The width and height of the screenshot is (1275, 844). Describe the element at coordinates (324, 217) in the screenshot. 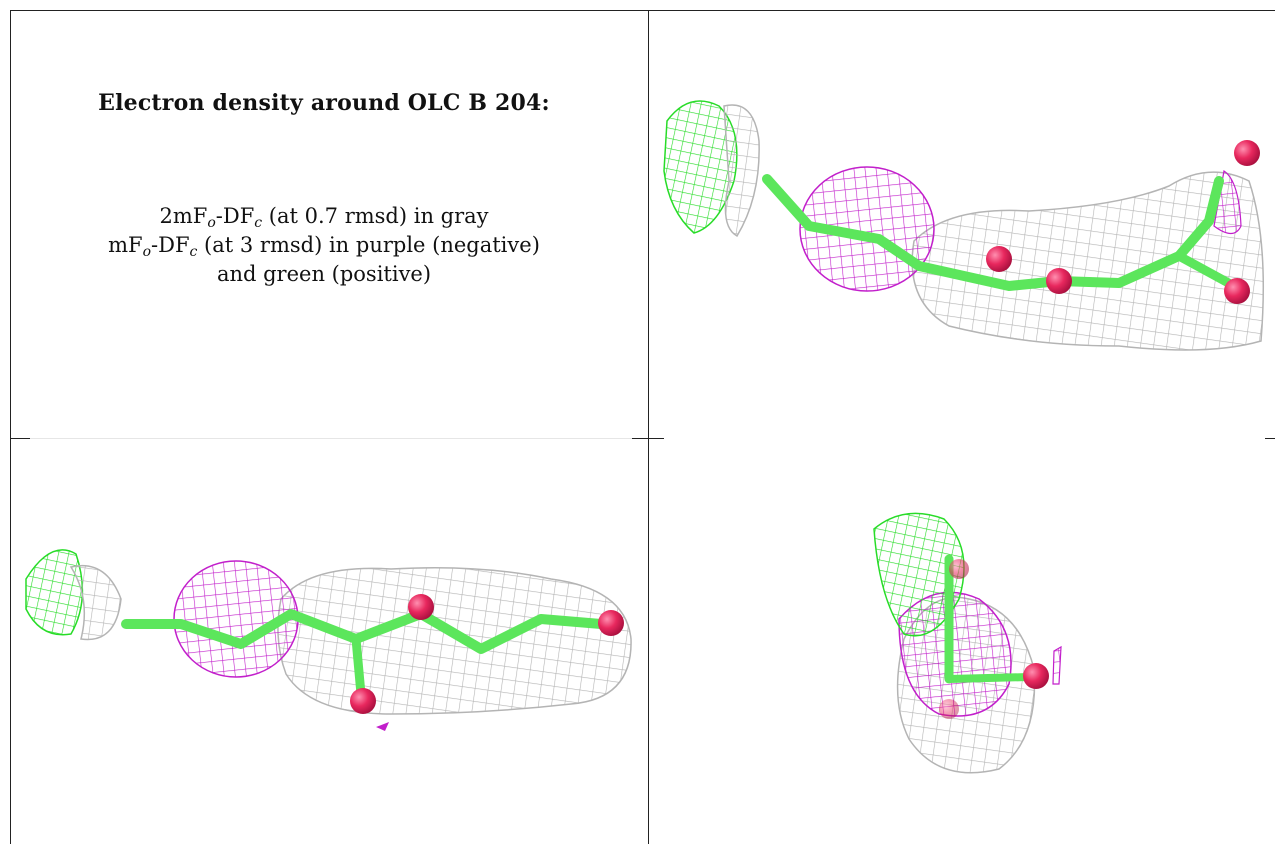

I see `caption-line-2mfo: 2mFo-DFc (at 0.7 rmsd) in gray` at that location.